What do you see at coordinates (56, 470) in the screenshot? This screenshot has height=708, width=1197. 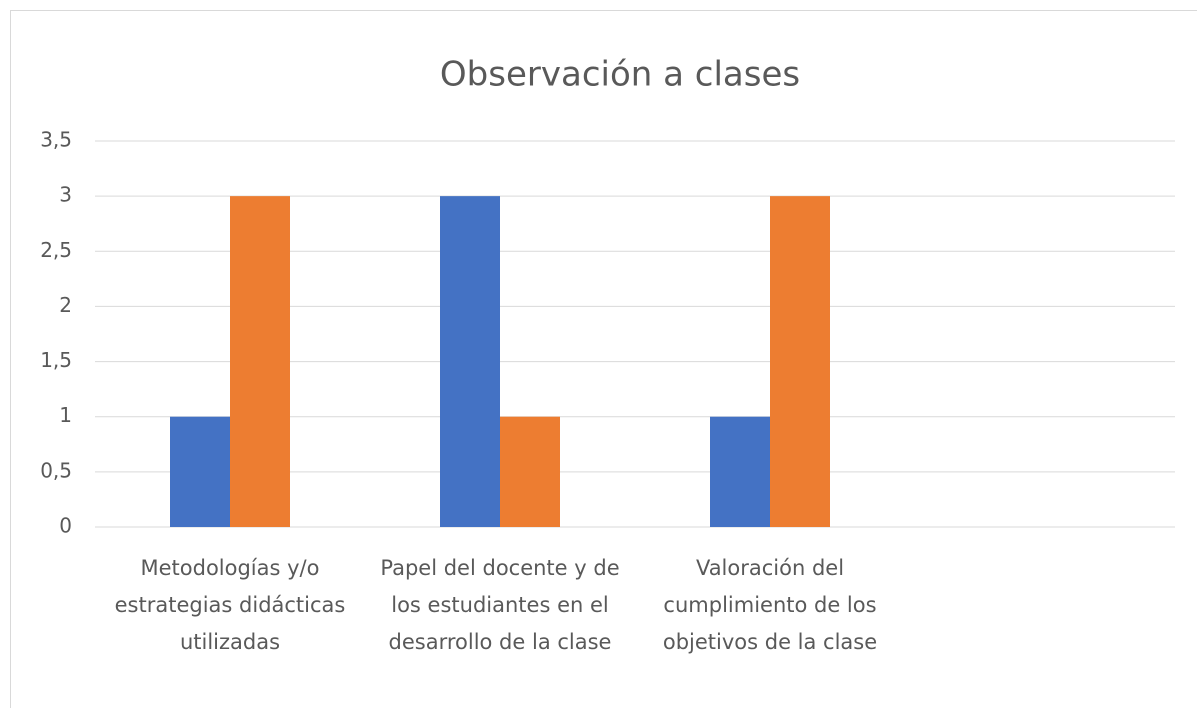 I see `y-tick-label: 0,5` at bounding box center [56, 470].